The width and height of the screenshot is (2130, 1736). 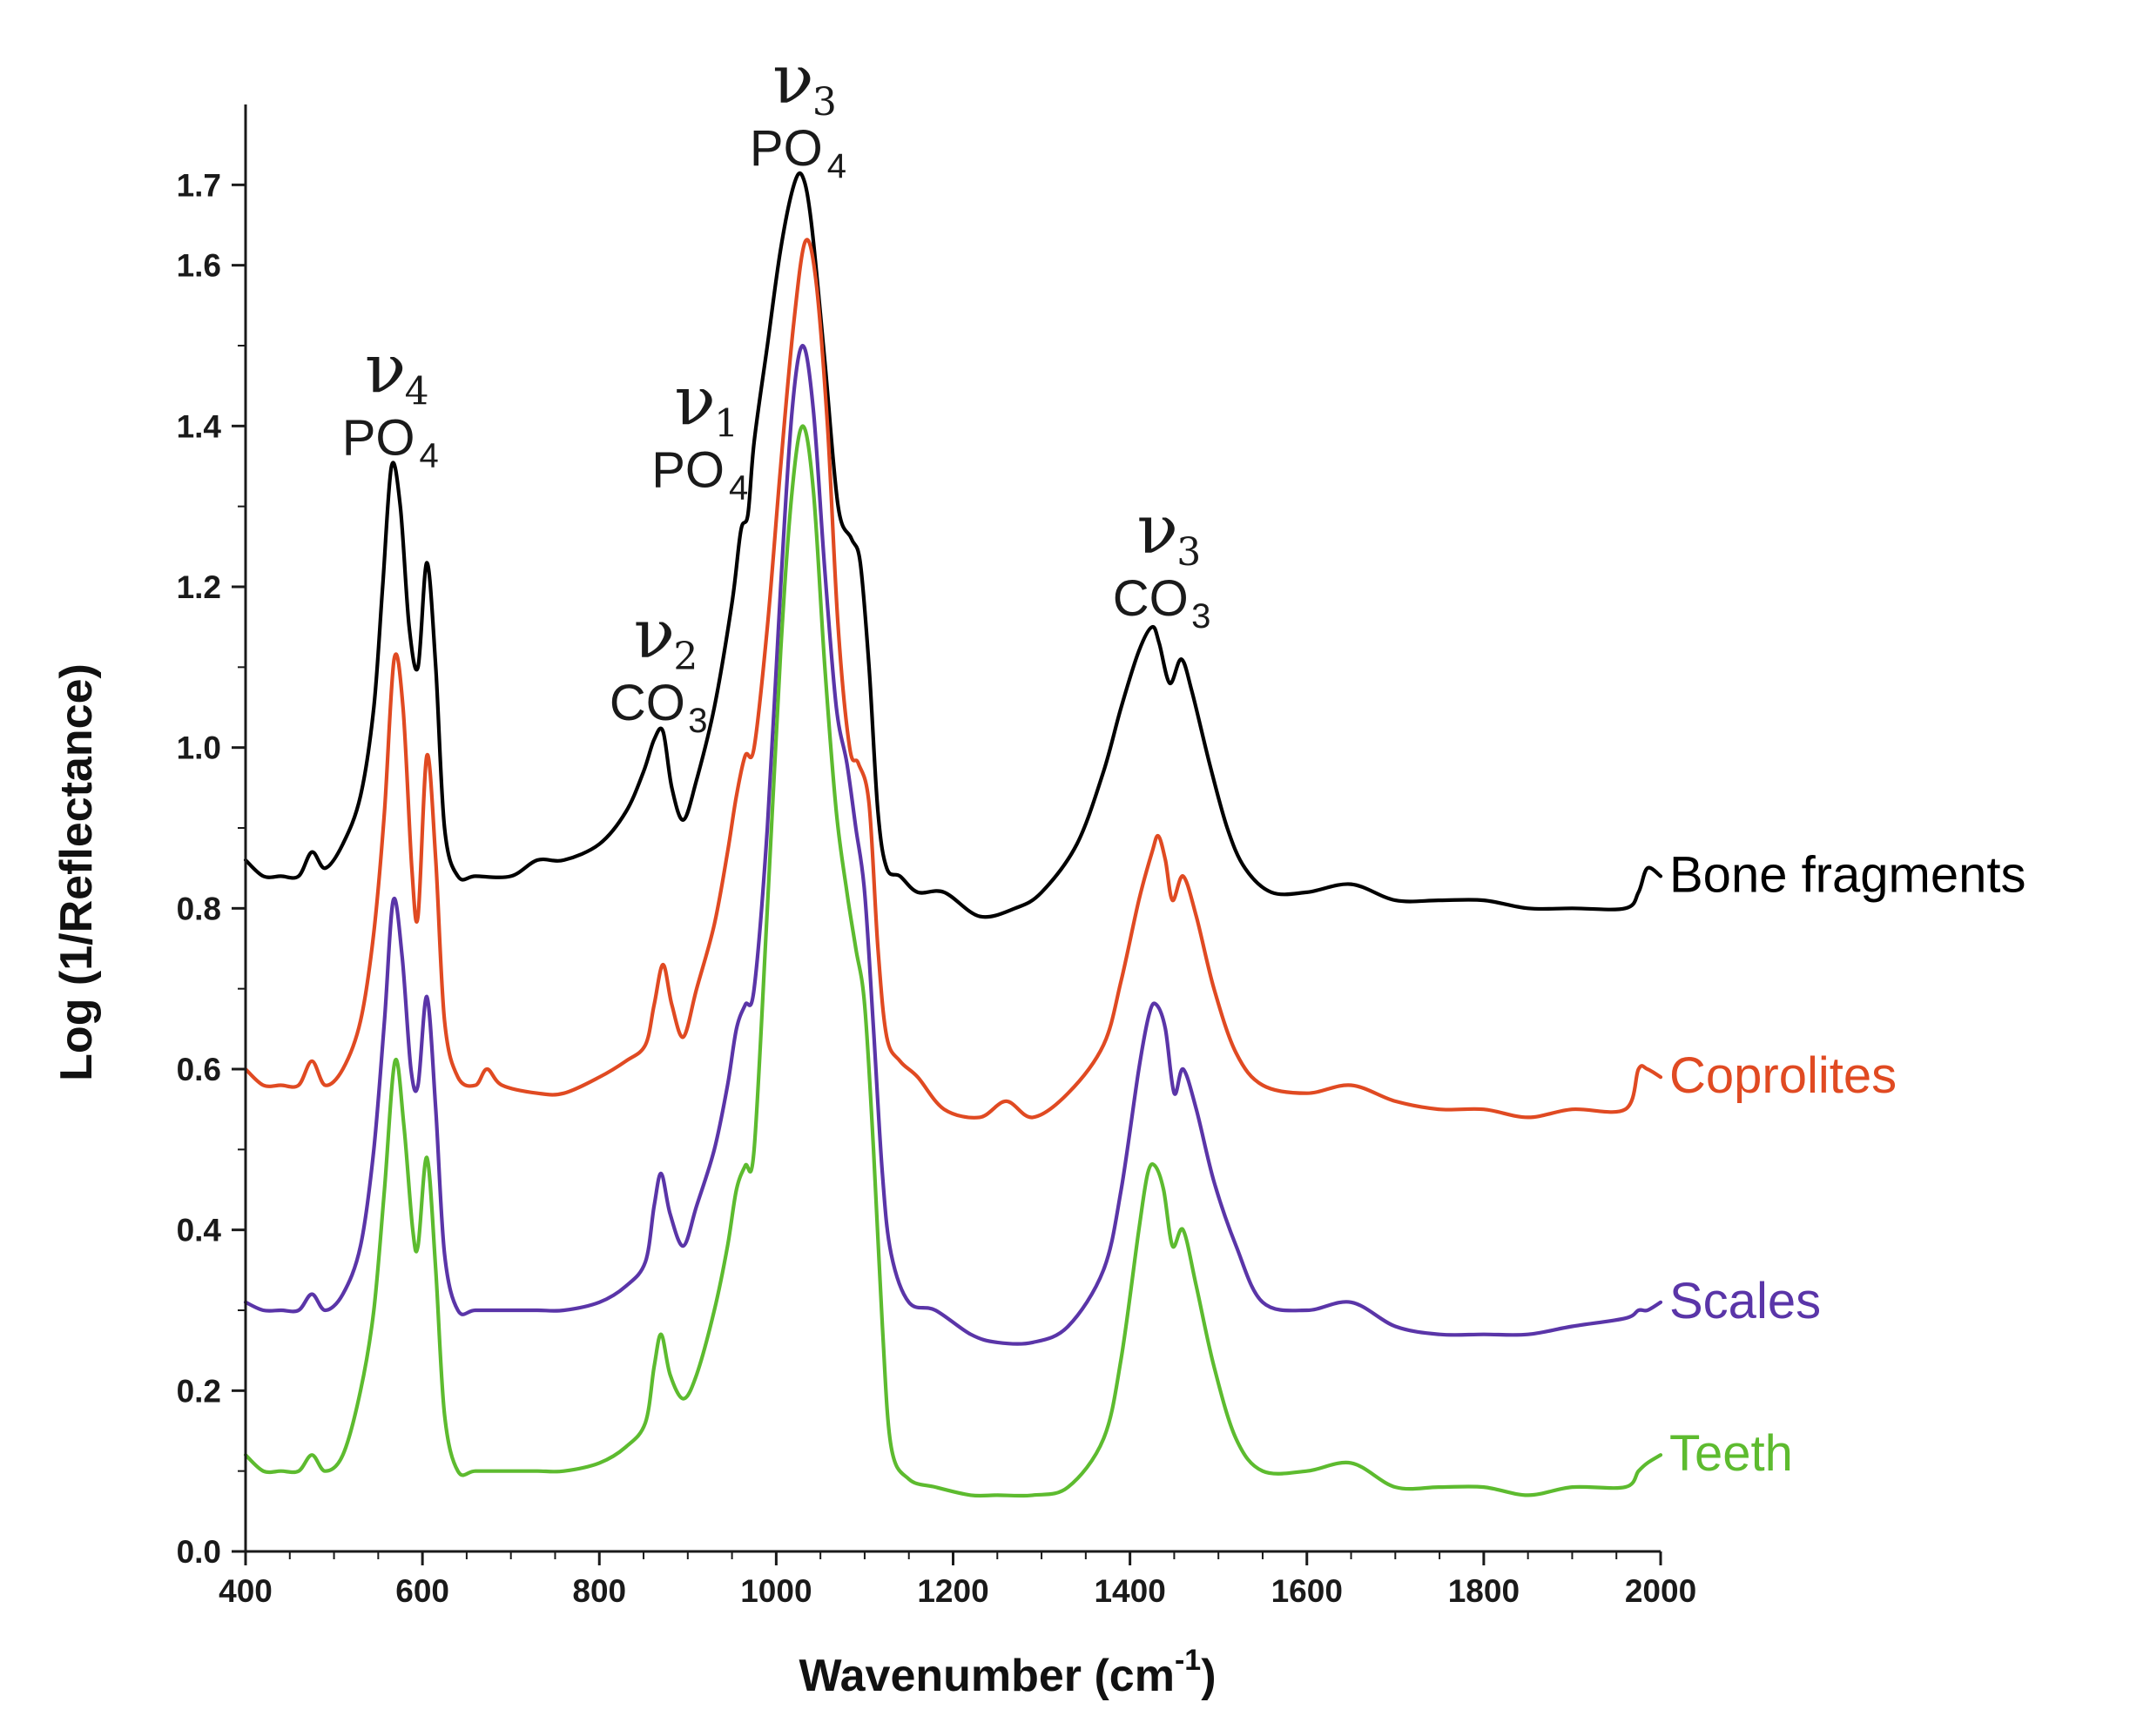 What do you see at coordinates (1130, 1591) in the screenshot?
I see `x-tick-label: 1400` at bounding box center [1130, 1591].